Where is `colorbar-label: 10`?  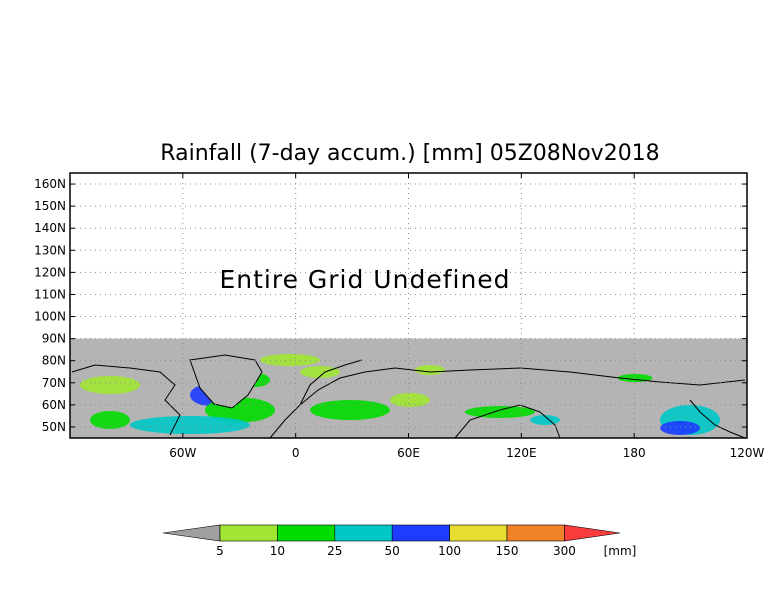 colorbar-label: 10 is located at coordinates (277, 551).